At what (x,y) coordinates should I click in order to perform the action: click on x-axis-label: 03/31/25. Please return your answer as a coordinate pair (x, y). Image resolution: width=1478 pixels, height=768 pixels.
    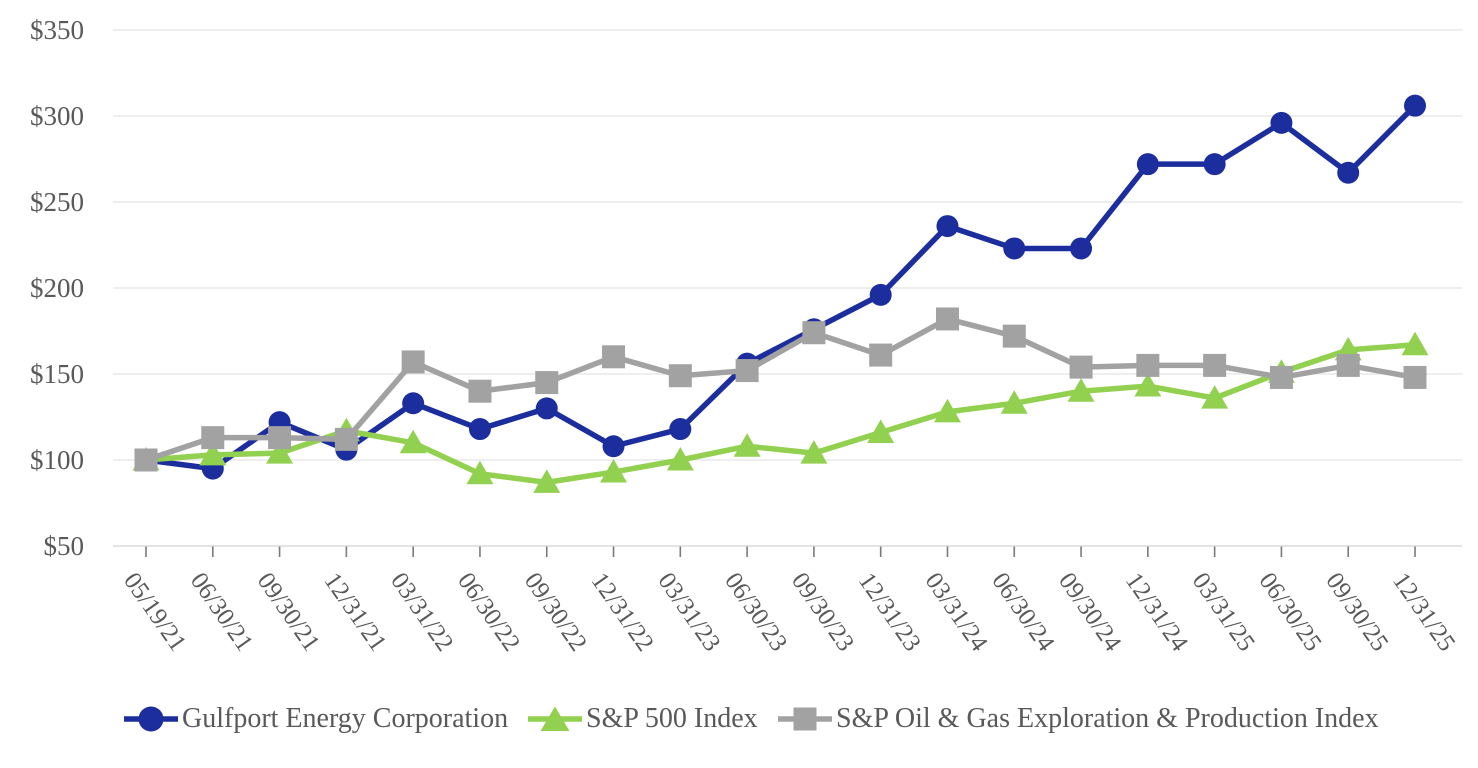
    Looking at the image, I should click on (1223, 612).